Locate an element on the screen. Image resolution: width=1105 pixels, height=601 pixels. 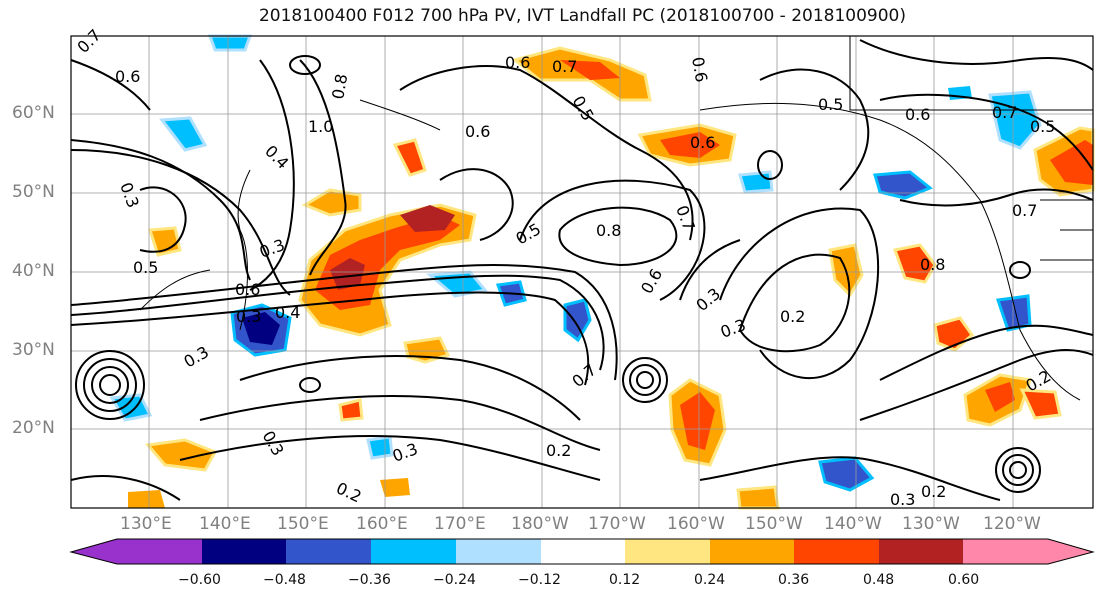
latitude-label: 60°N is located at coordinates (33, 113).